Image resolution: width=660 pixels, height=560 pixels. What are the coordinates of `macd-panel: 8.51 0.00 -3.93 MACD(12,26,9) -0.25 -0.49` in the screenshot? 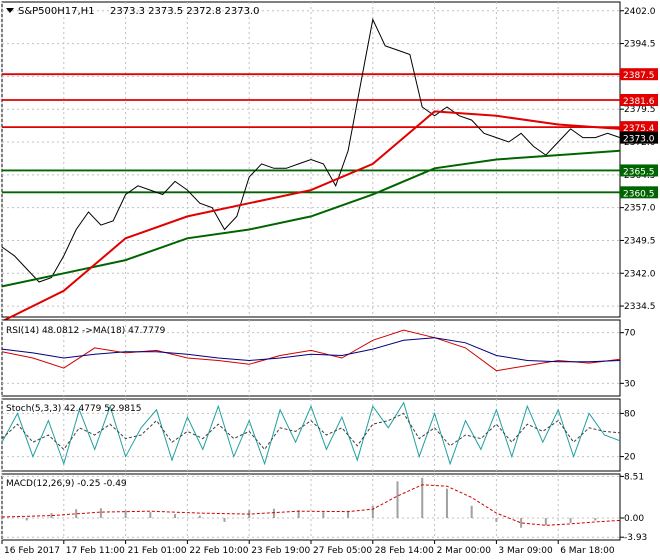 It's located at (324, 507).